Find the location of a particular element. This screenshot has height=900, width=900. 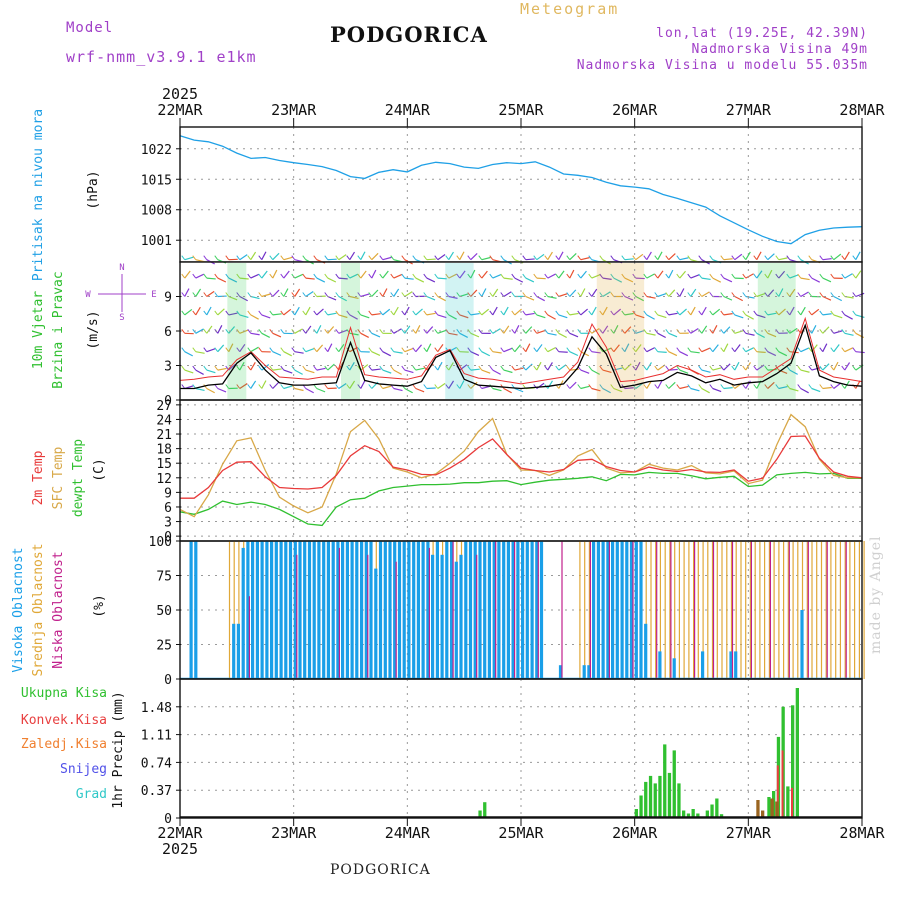

y-tick-label: 21 is located at coordinates (164, 435).